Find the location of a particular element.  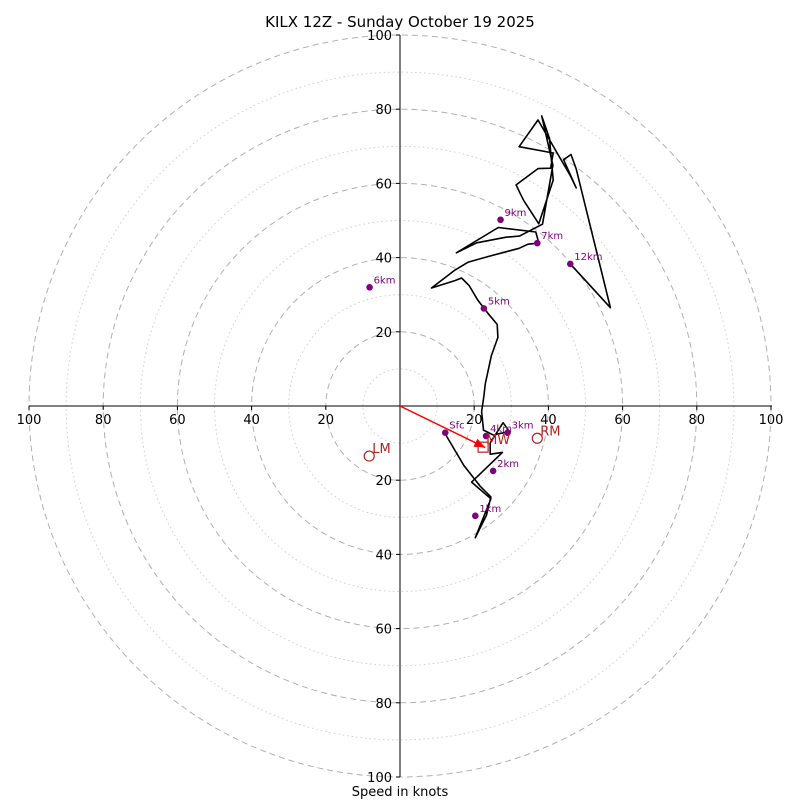

hodograph-line is located at coordinates (521, 327).